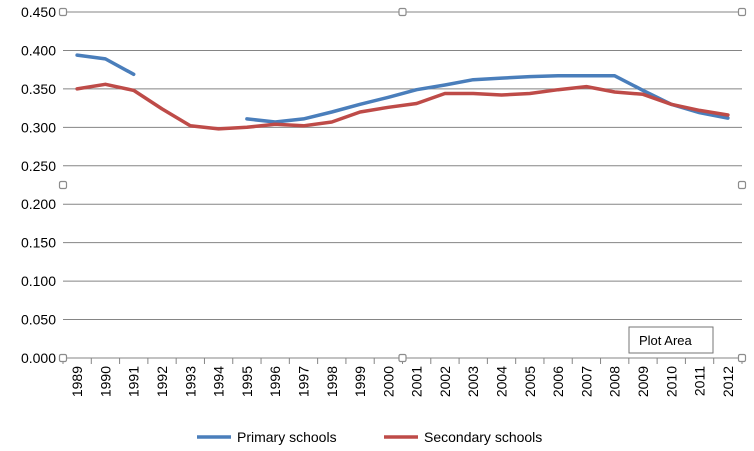 This screenshot has height=451, width=754. I want to click on tooltip-box, so click(671, 340).